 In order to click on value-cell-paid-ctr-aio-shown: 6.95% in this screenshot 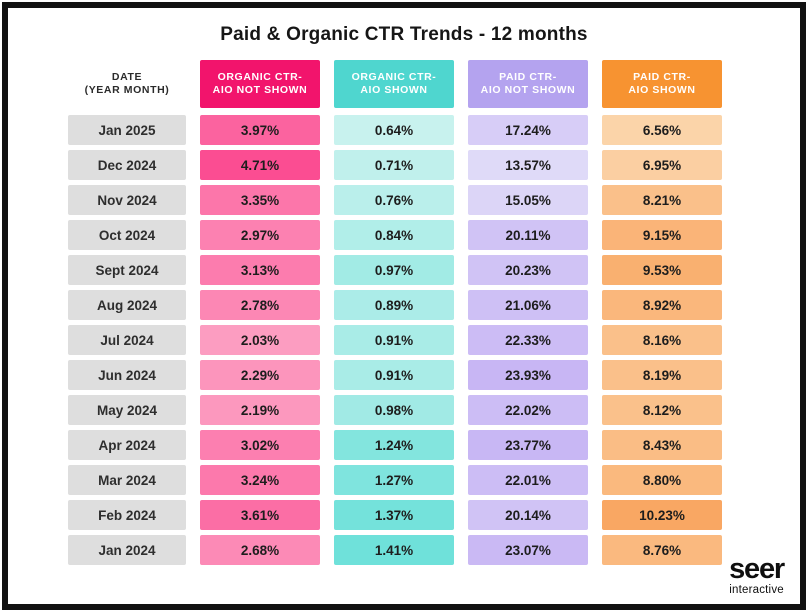, I will do `click(662, 165)`.